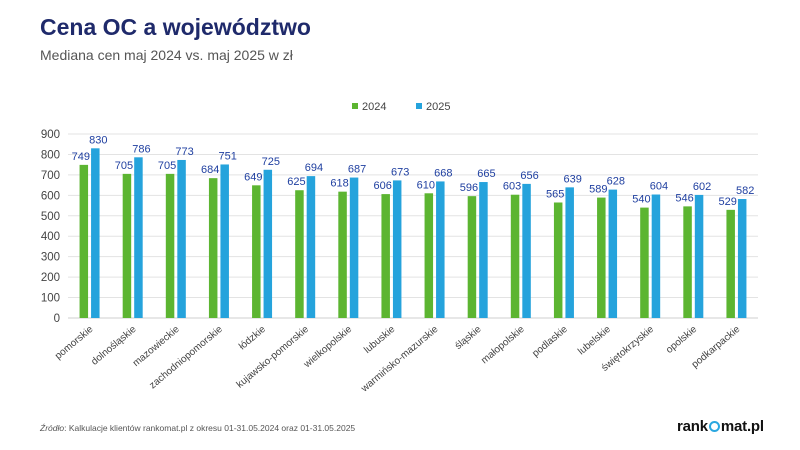 This screenshot has height=450, width=800. I want to click on y-axis: 0 100 200 300 400 500 600 700 800 900, so click(50, 227).